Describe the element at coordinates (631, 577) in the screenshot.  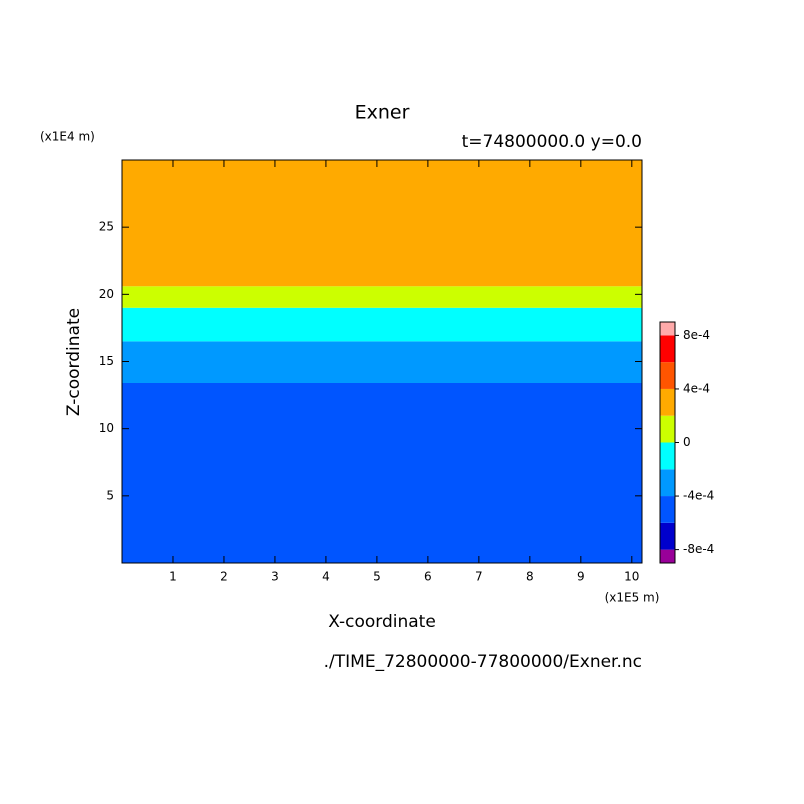
I see `x-tick-label: 10` at that location.